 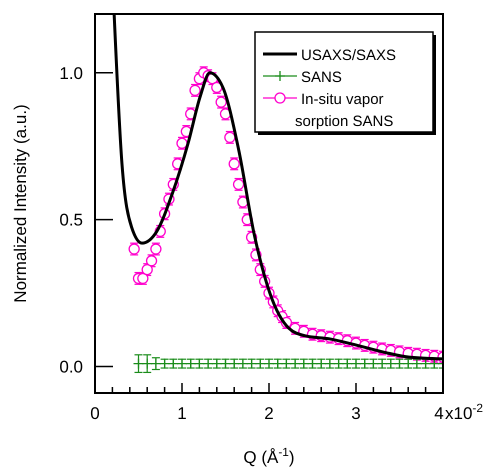 What do you see at coordinates (356, 413) in the screenshot?
I see `x-tick-label: 3` at bounding box center [356, 413].